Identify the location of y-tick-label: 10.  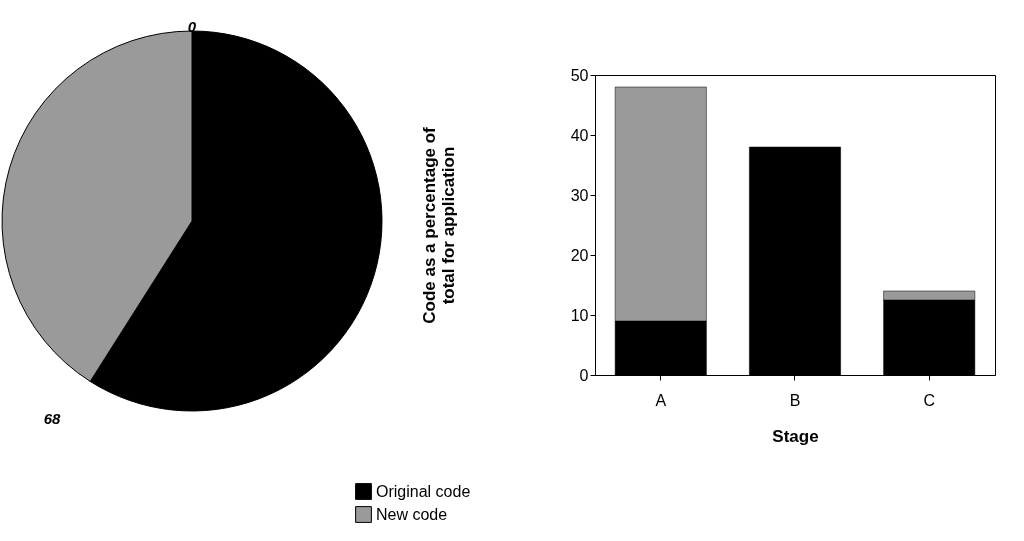
(579, 315).